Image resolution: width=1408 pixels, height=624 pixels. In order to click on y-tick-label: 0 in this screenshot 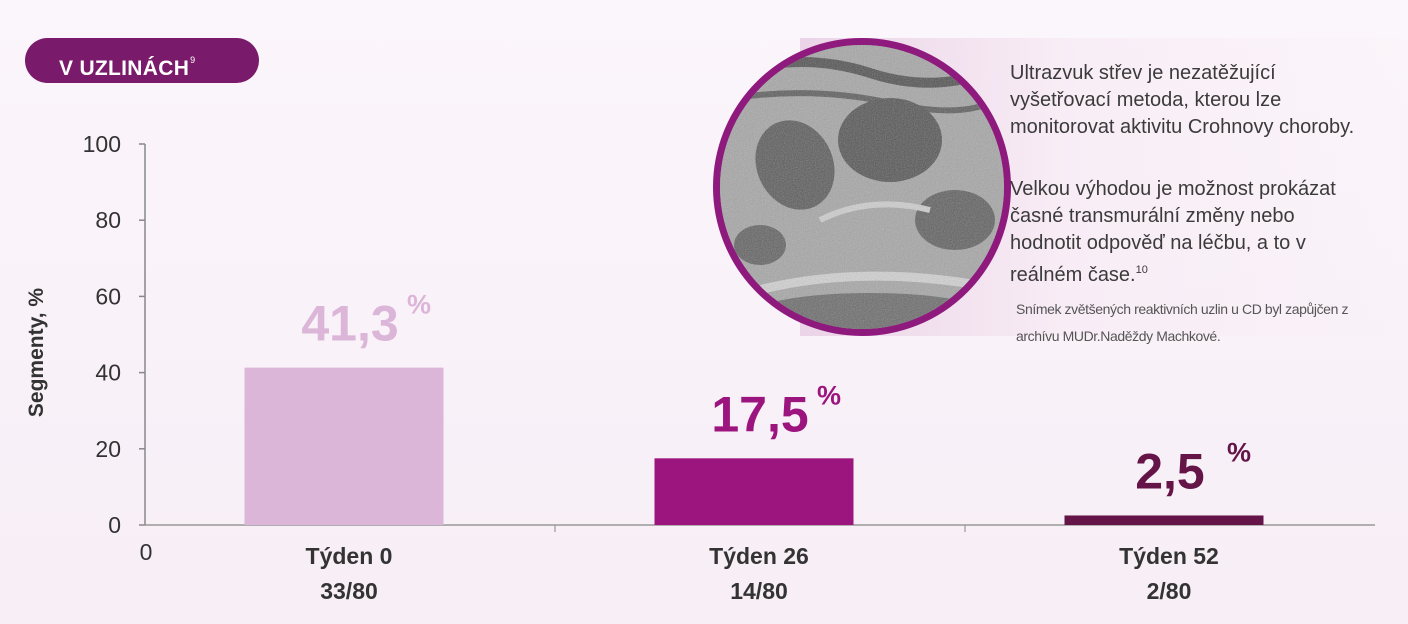, I will do `click(114, 525)`.